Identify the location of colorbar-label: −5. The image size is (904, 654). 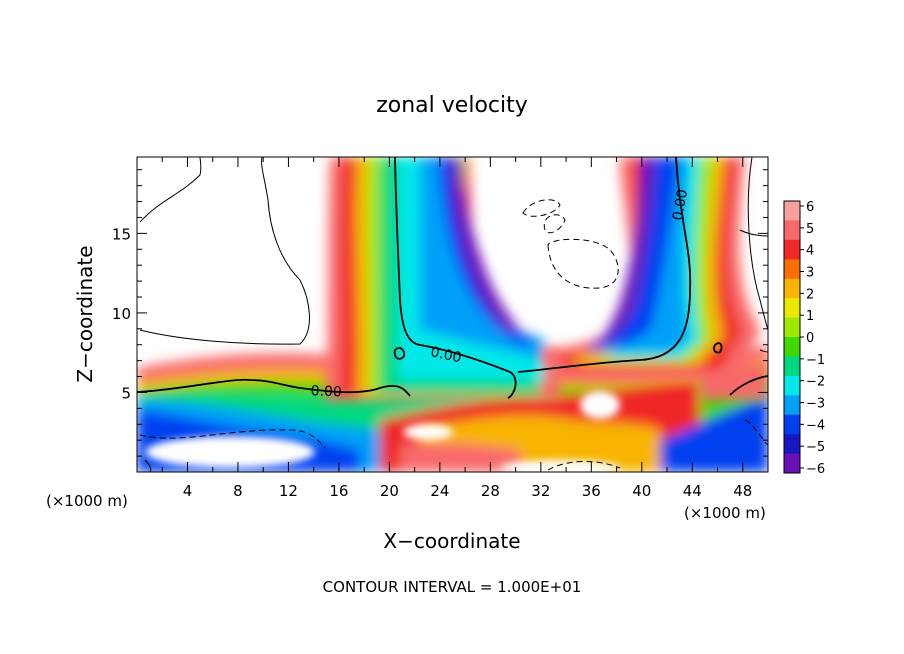
(815, 447).